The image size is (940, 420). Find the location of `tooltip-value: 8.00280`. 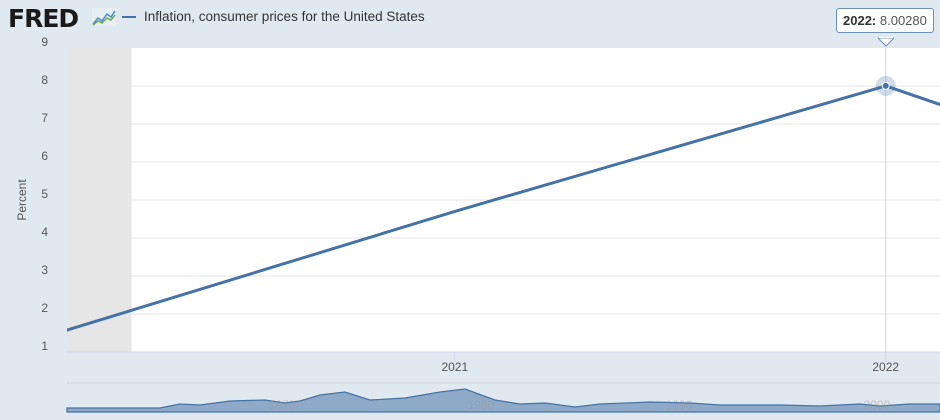

tooltip-value: 8.00280 is located at coordinates (903, 20).